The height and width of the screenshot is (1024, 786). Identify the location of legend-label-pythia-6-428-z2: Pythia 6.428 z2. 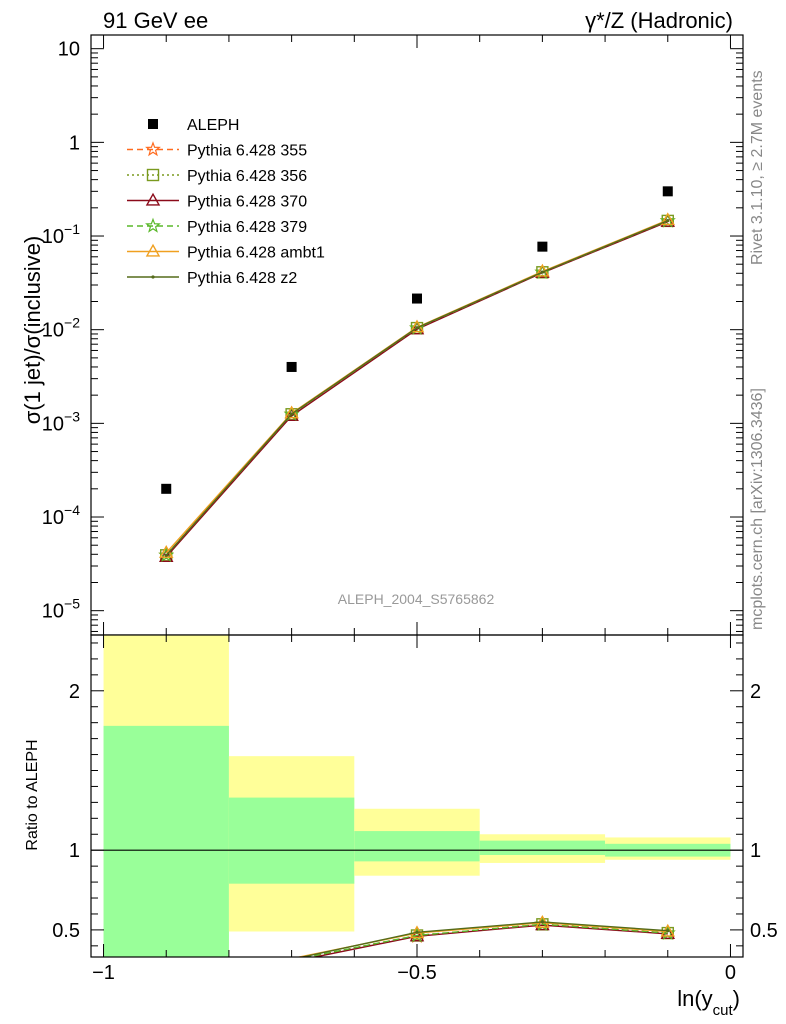
(242, 278).